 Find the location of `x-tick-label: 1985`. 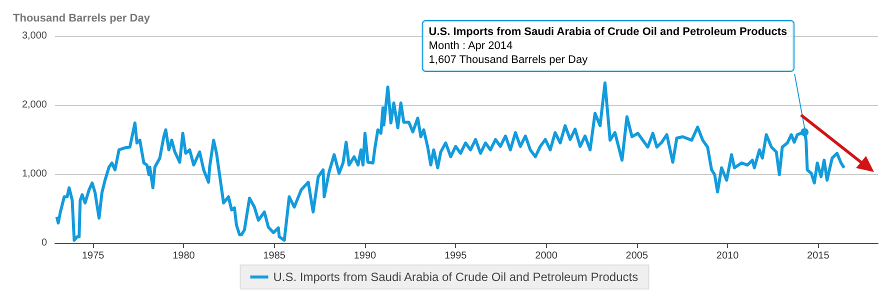

x-tick-label: 1985 is located at coordinates (274, 256).